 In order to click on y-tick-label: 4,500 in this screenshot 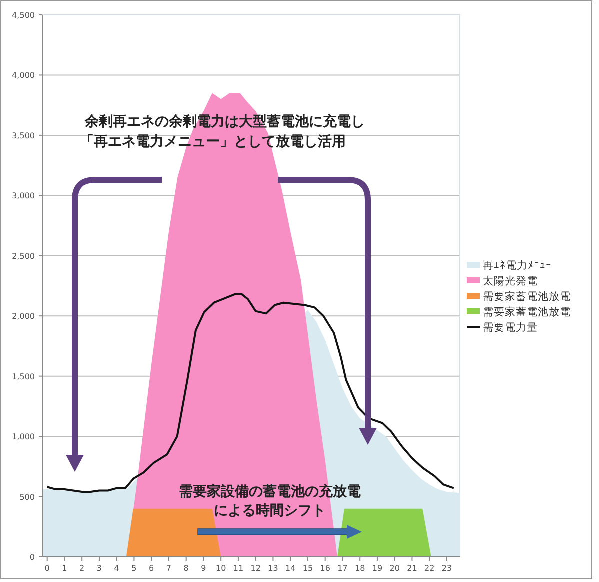, I will do `click(23, 15)`.